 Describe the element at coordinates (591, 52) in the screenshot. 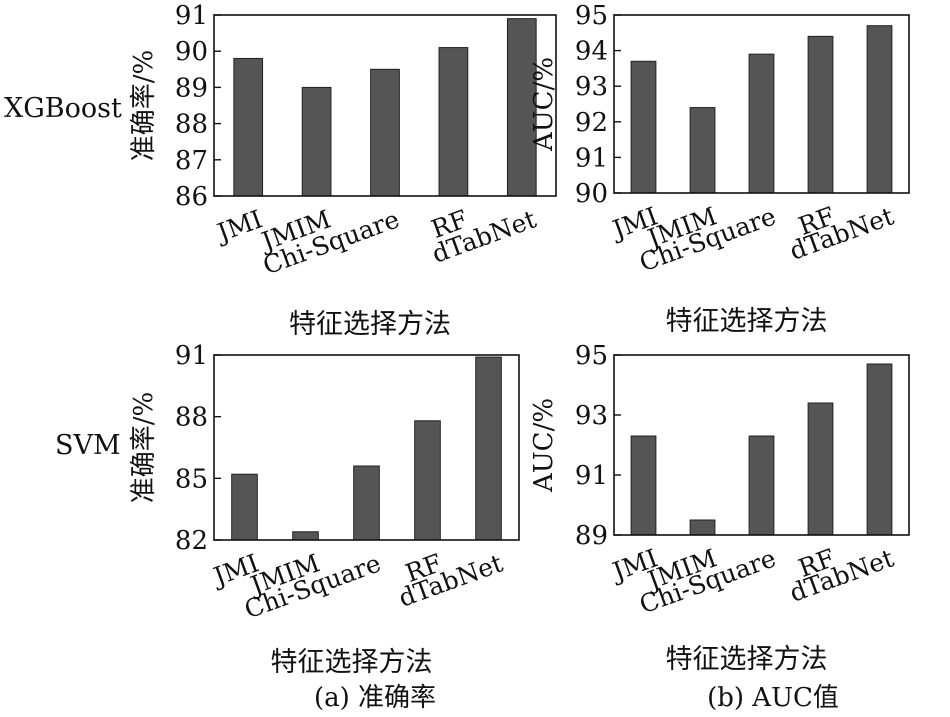

I see `y-tick-label: 94` at that location.